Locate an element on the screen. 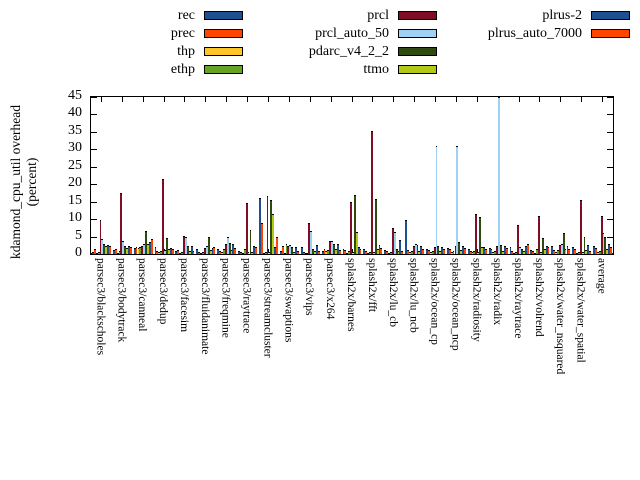 This screenshot has height=480, width=640. bar-plrus-2-splash2x/lu_ncb is located at coordinates (421, 250).